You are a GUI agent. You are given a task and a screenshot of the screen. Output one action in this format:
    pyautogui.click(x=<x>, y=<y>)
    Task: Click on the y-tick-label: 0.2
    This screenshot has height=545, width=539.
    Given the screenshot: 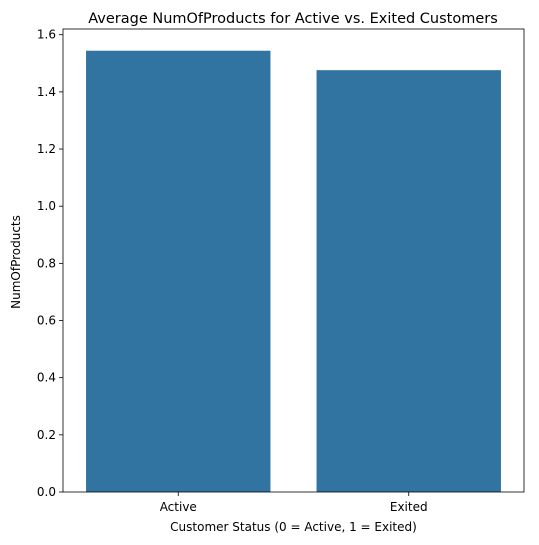 What is the action you would take?
    pyautogui.click(x=46, y=435)
    